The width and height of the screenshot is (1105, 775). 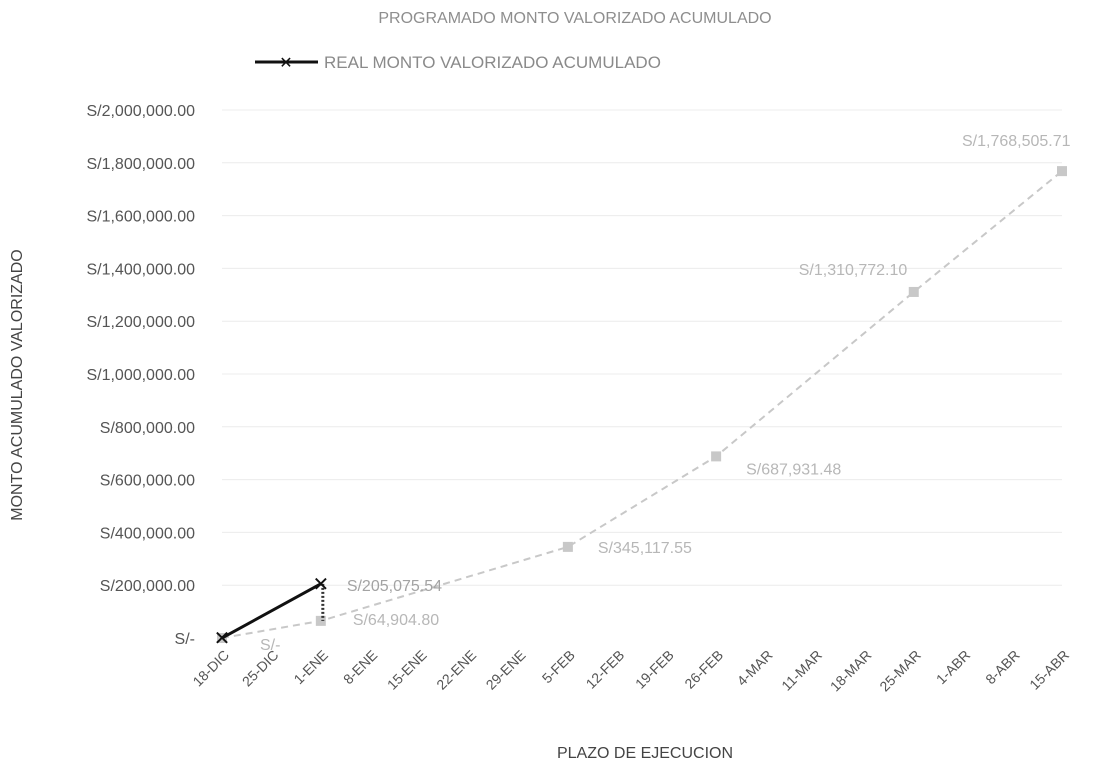 I want to click on data-label-programado: S/345,117.55, so click(x=645, y=548).